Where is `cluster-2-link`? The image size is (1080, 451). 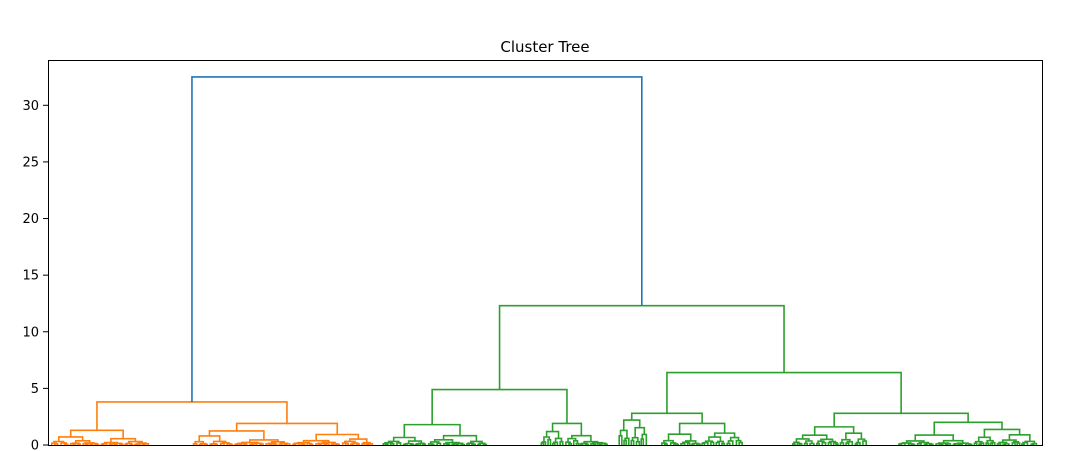 cluster-2-link is located at coordinates (641, 347).